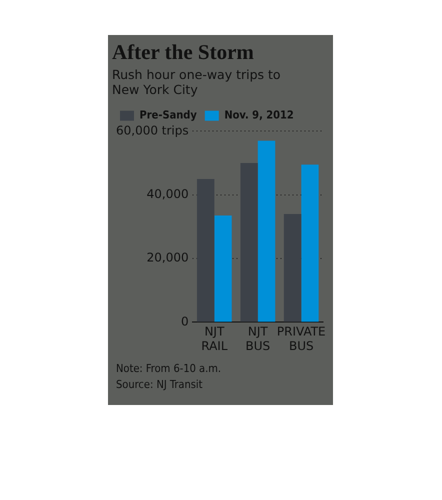 The height and width of the screenshot is (500, 442). I want to click on legend-label: Nov. 9, 2012, so click(259, 115).